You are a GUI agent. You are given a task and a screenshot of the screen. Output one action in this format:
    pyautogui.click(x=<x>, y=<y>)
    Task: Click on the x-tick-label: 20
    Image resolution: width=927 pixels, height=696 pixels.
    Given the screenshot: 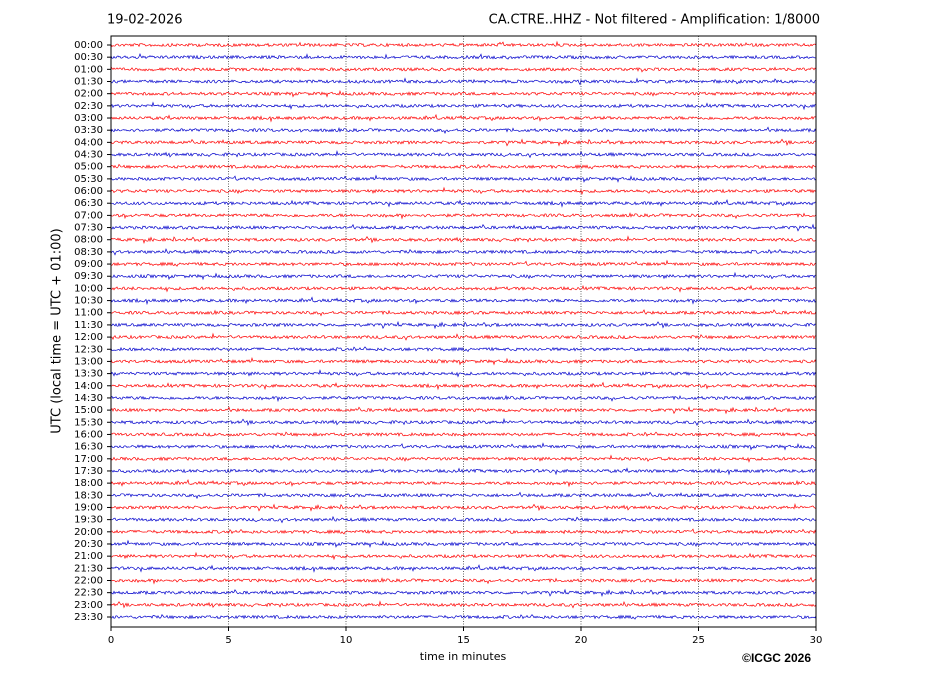 What is the action you would take?
    pyautogui.click(x=581, y=640)
    